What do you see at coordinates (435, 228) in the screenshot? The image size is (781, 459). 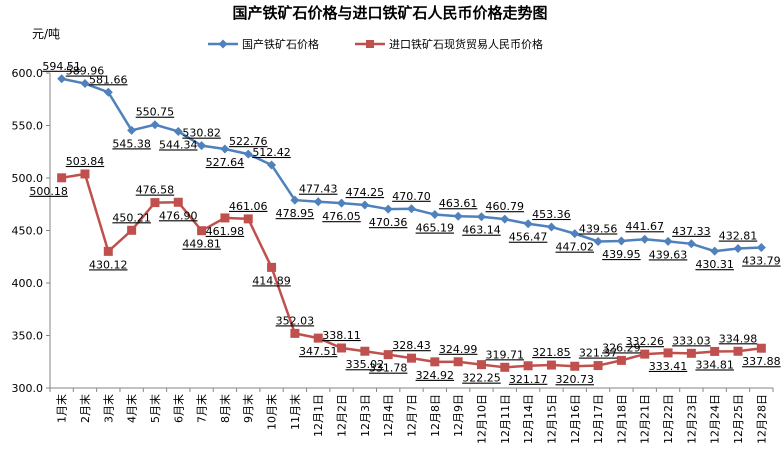 I see `data-label: 465.19` at bounding box center [435, 228].